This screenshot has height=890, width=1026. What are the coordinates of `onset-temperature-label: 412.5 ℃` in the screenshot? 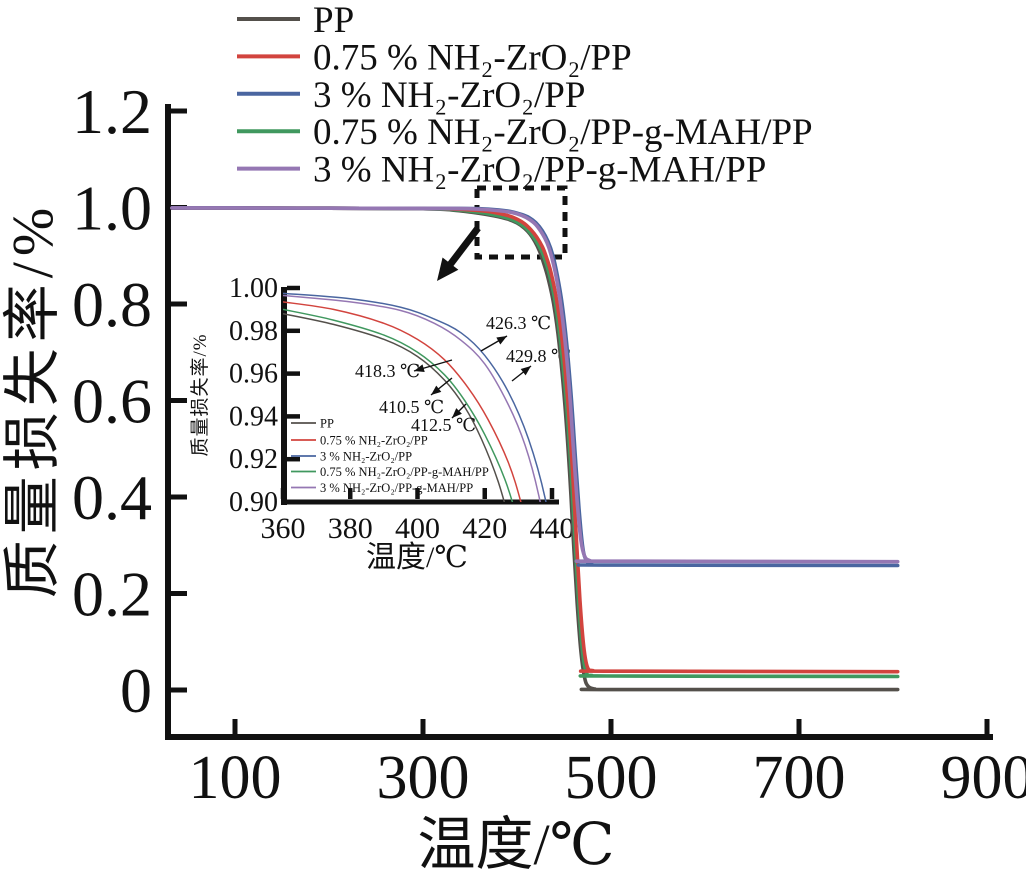 It's located at (443, 425).